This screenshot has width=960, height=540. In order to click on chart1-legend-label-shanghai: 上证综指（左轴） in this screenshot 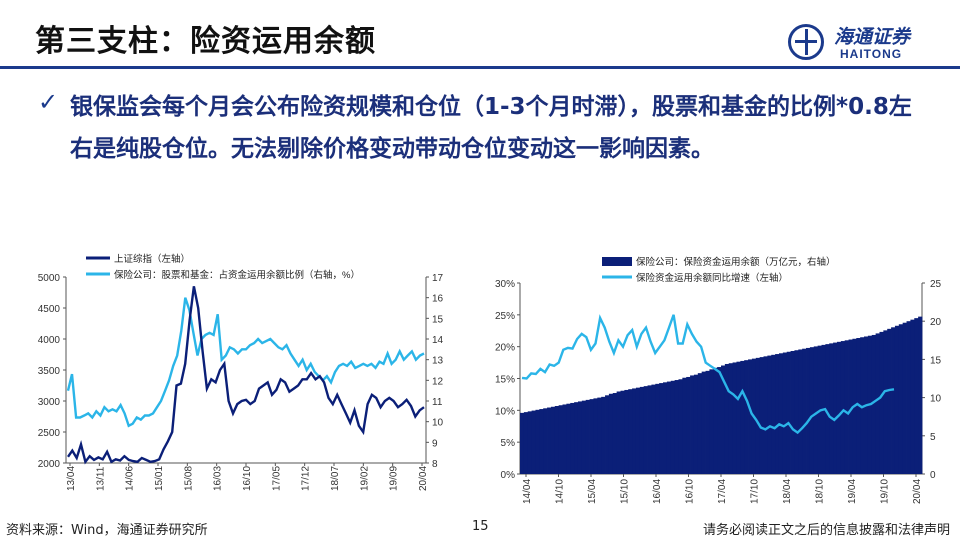, I will do `click(152, 259)`.